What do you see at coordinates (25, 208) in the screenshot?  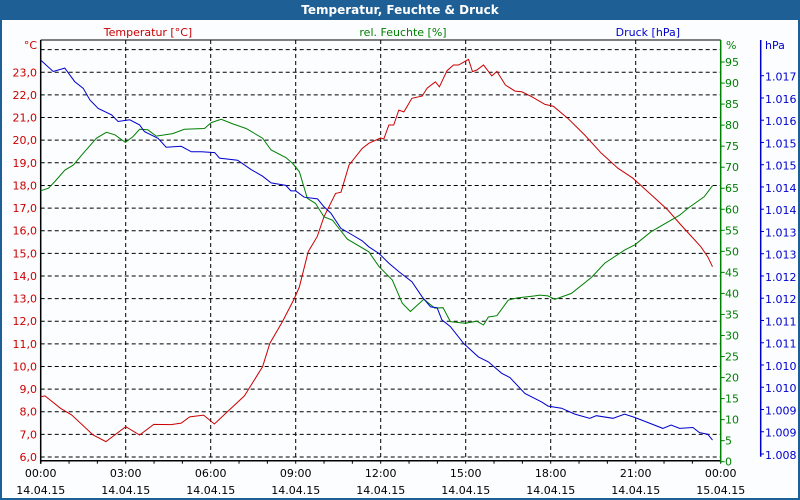 I see `temperature-tick-label: 17,0` at bounding box center [25, 208].